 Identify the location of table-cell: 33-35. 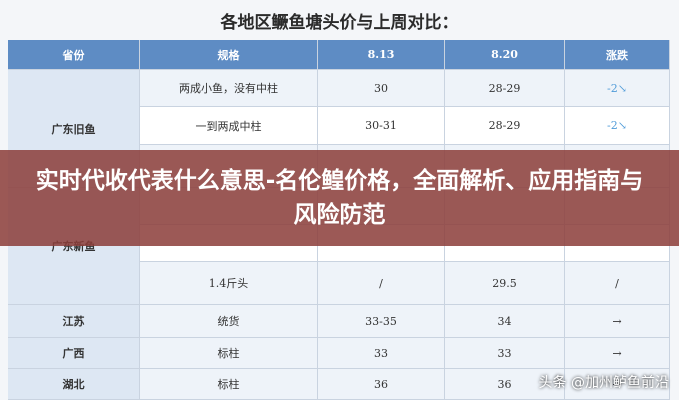
(381, 321).